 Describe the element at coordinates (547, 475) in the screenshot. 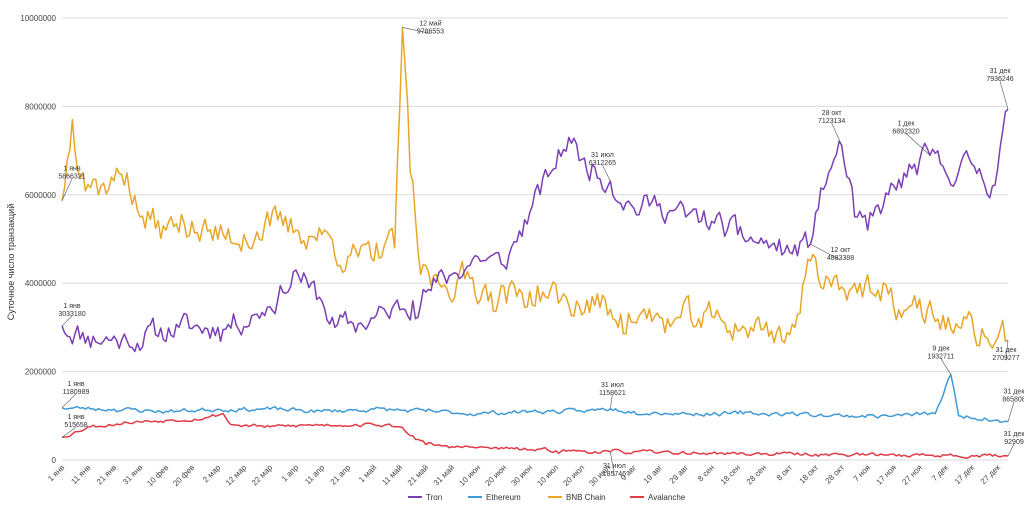

I see `x-tick-label: 10 июл` at that location.